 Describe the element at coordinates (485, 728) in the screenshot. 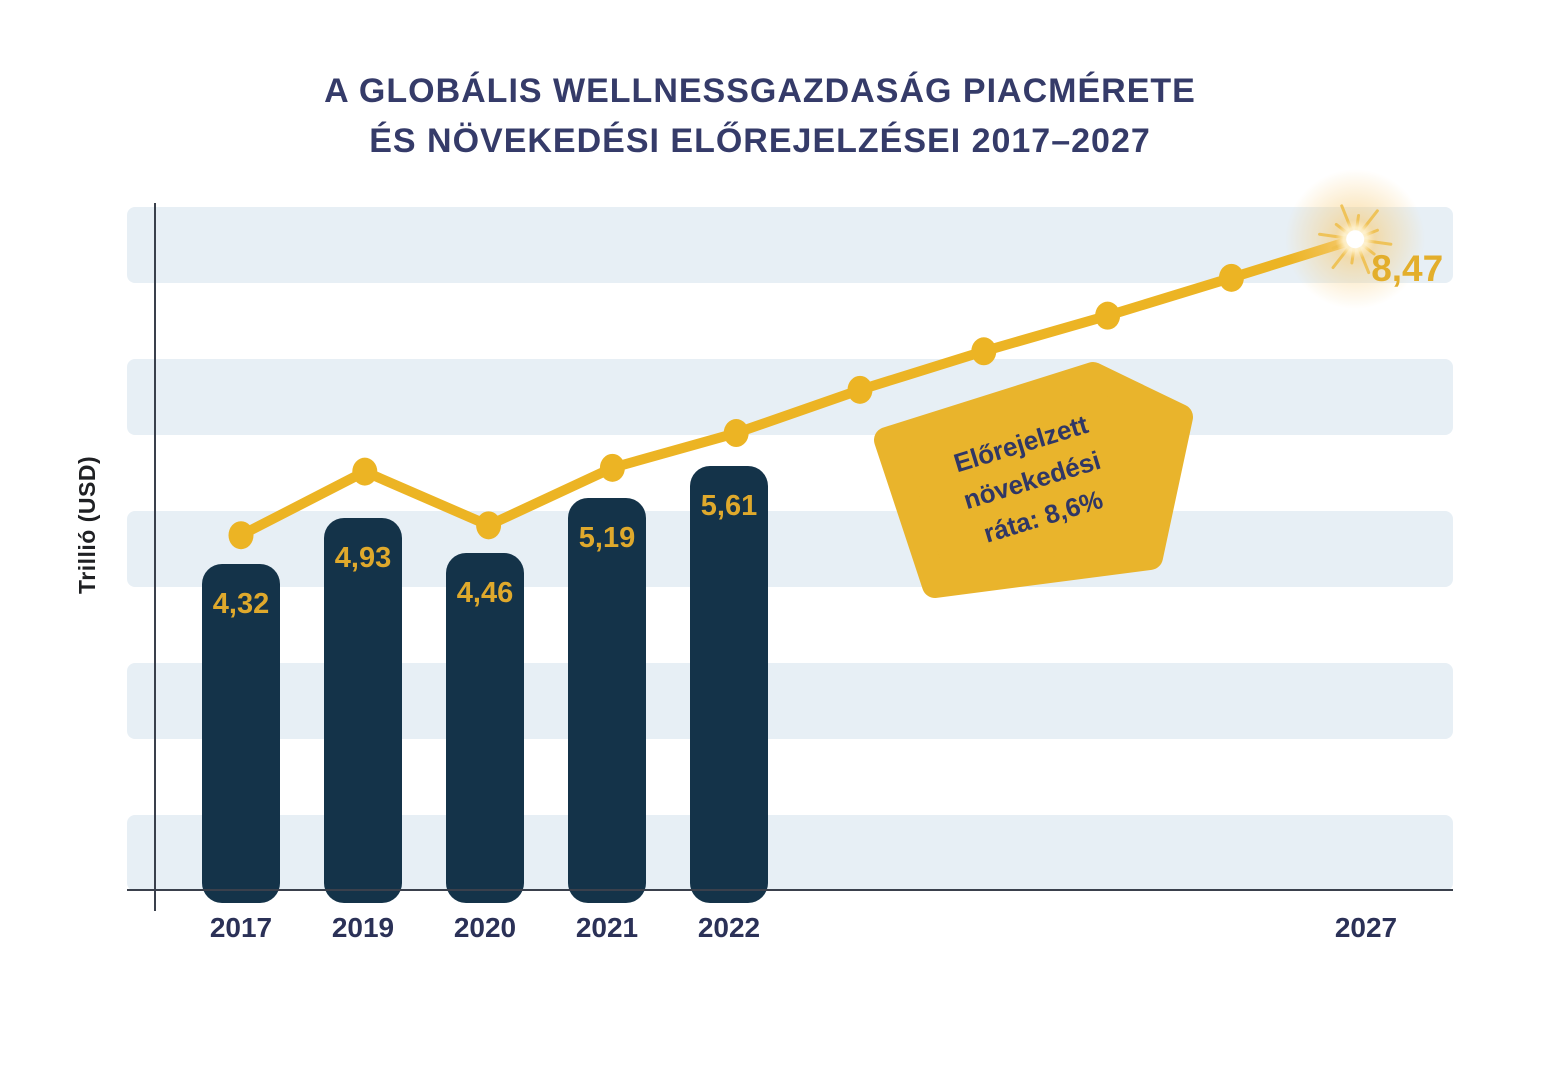

I see `bar-2020: 4,46` at that location.